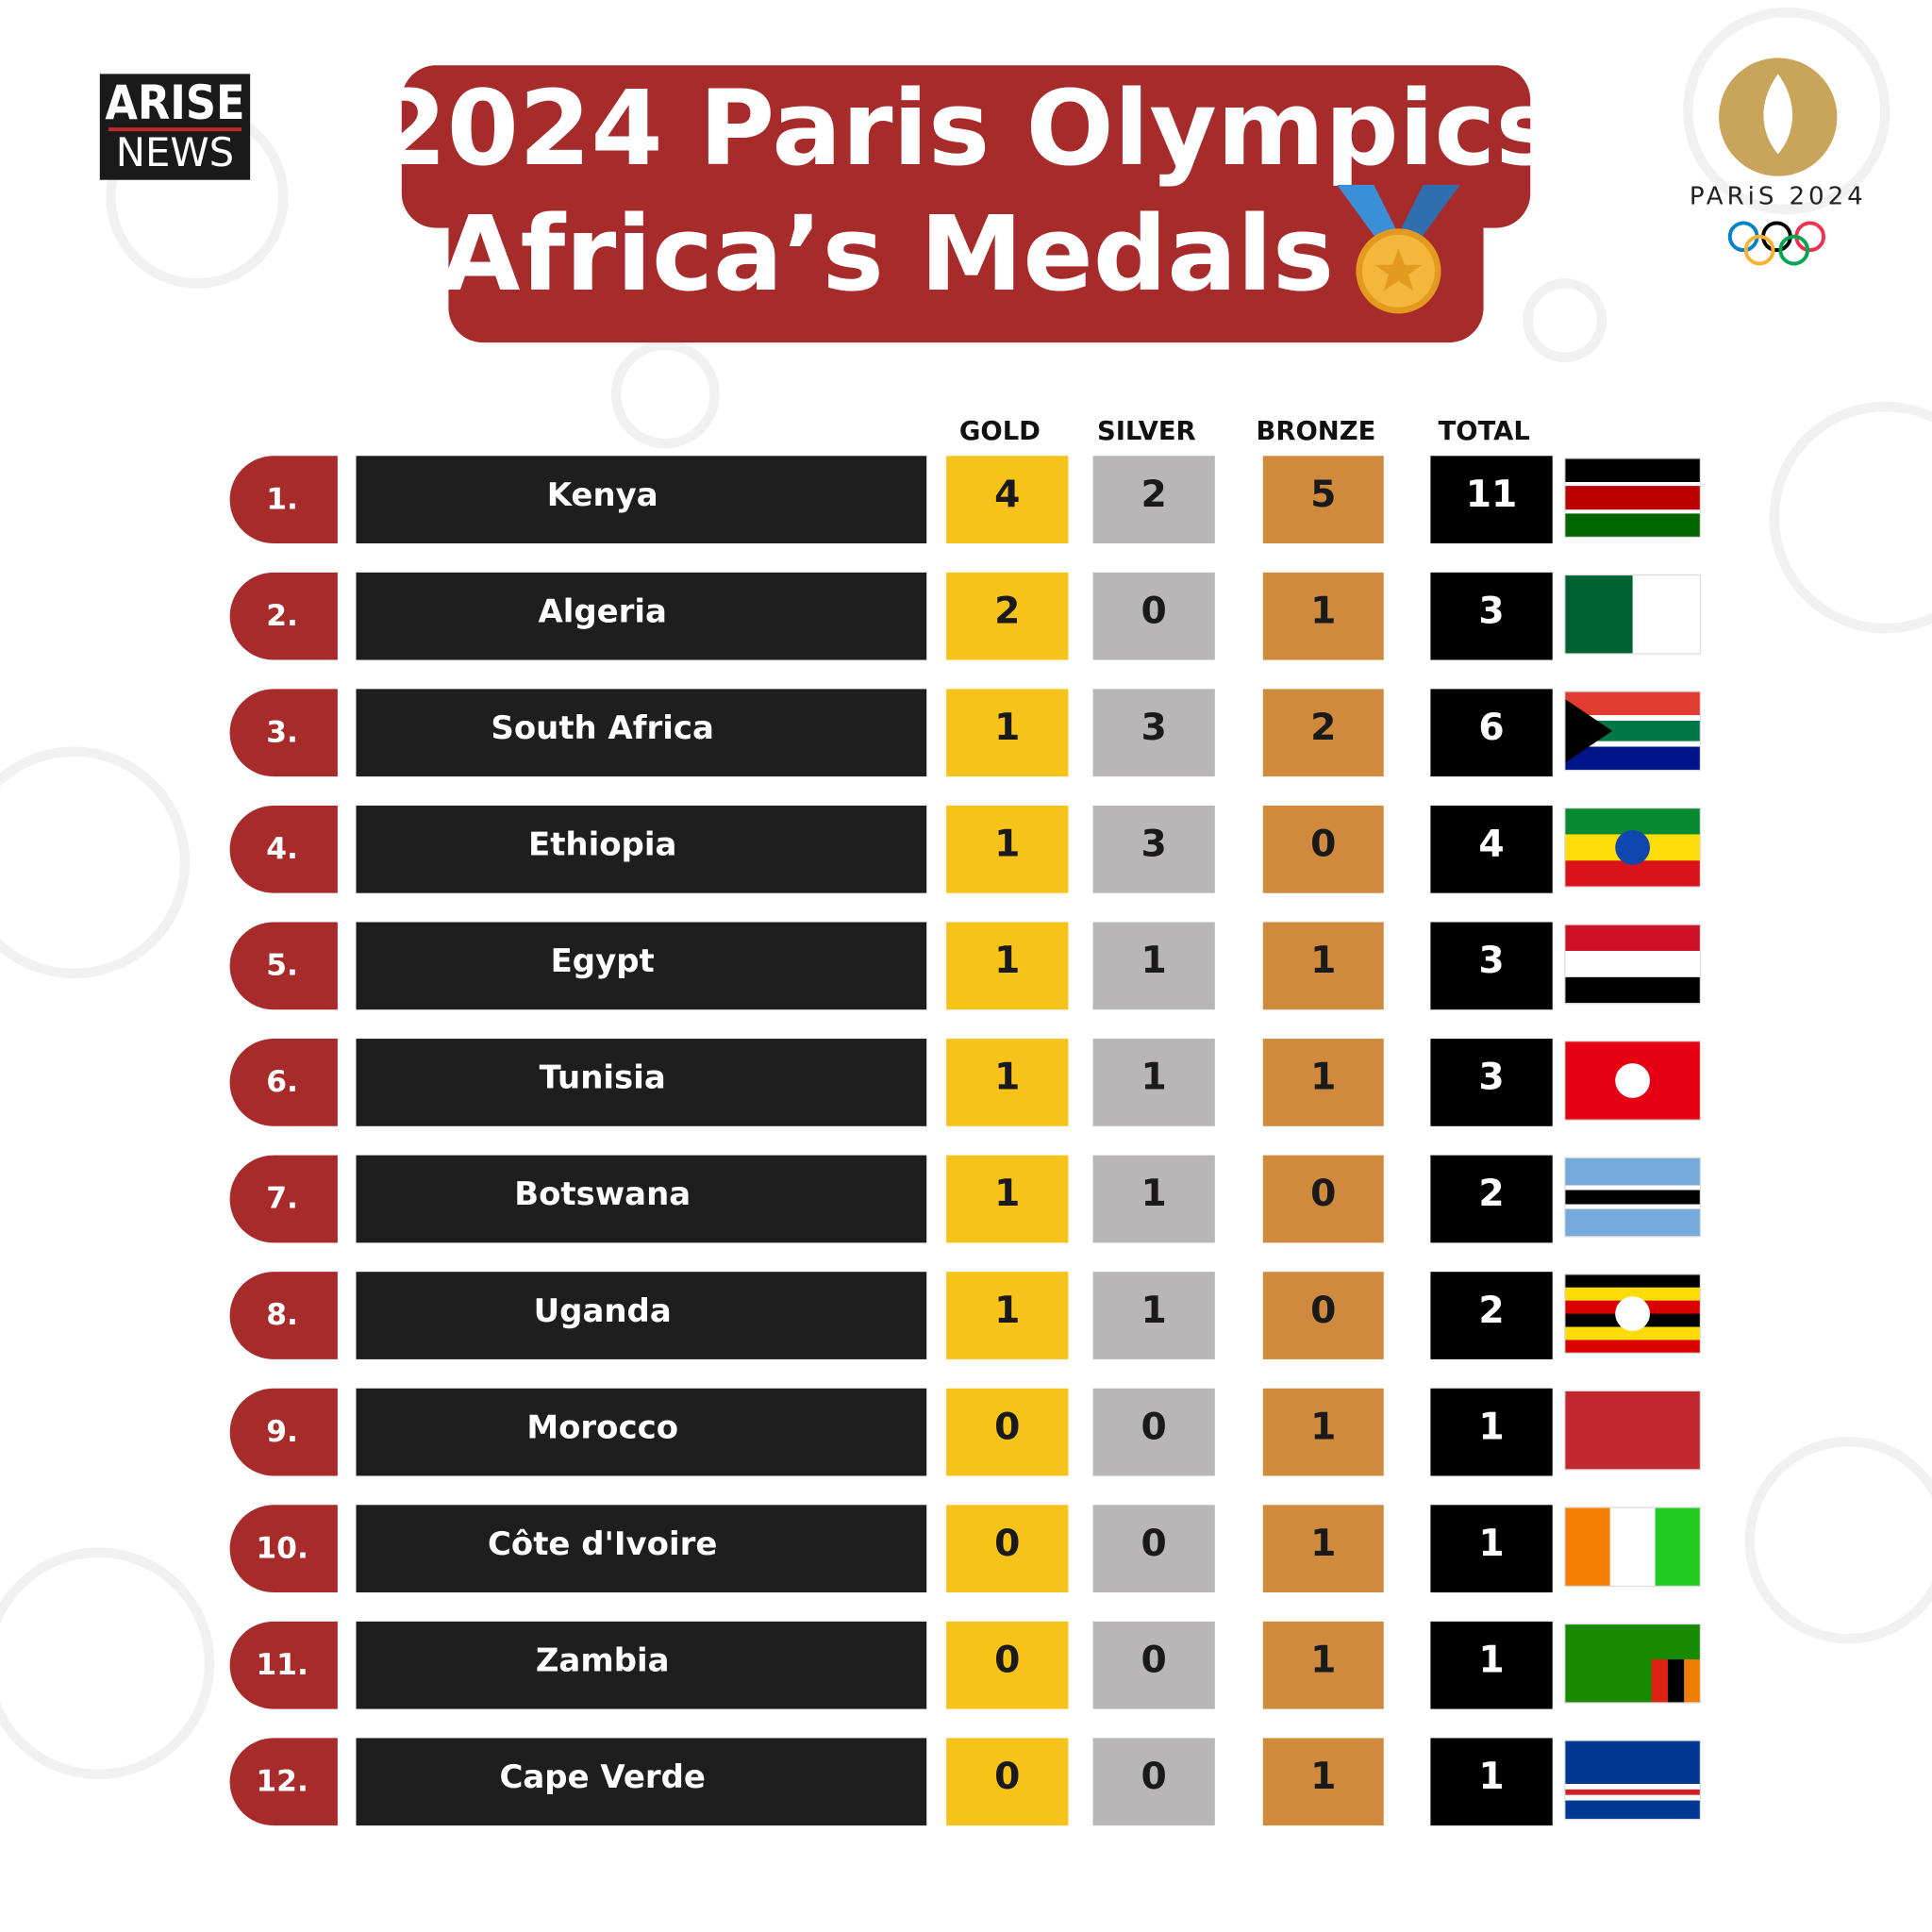  Describe the element at coordinates (282, 849) in the screenshot. I see `rank: 4.` at that location.